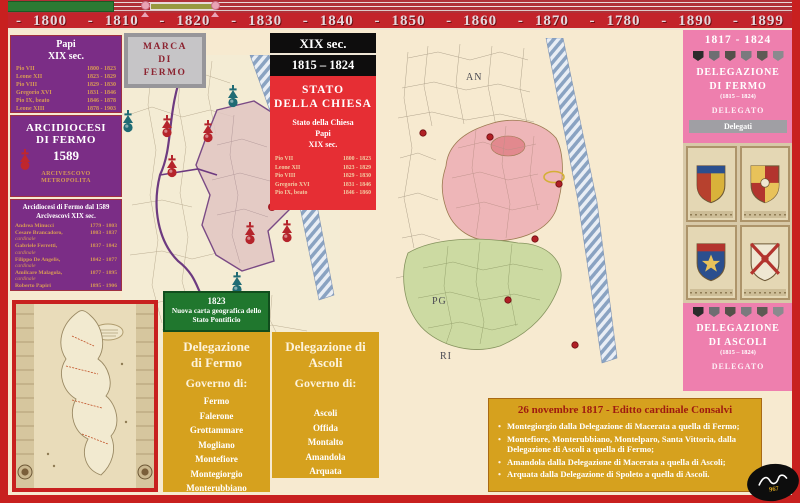  Describe the element at coordinates (695, 20) in the screenshot. I see `timeline-year: 1890` at that location.